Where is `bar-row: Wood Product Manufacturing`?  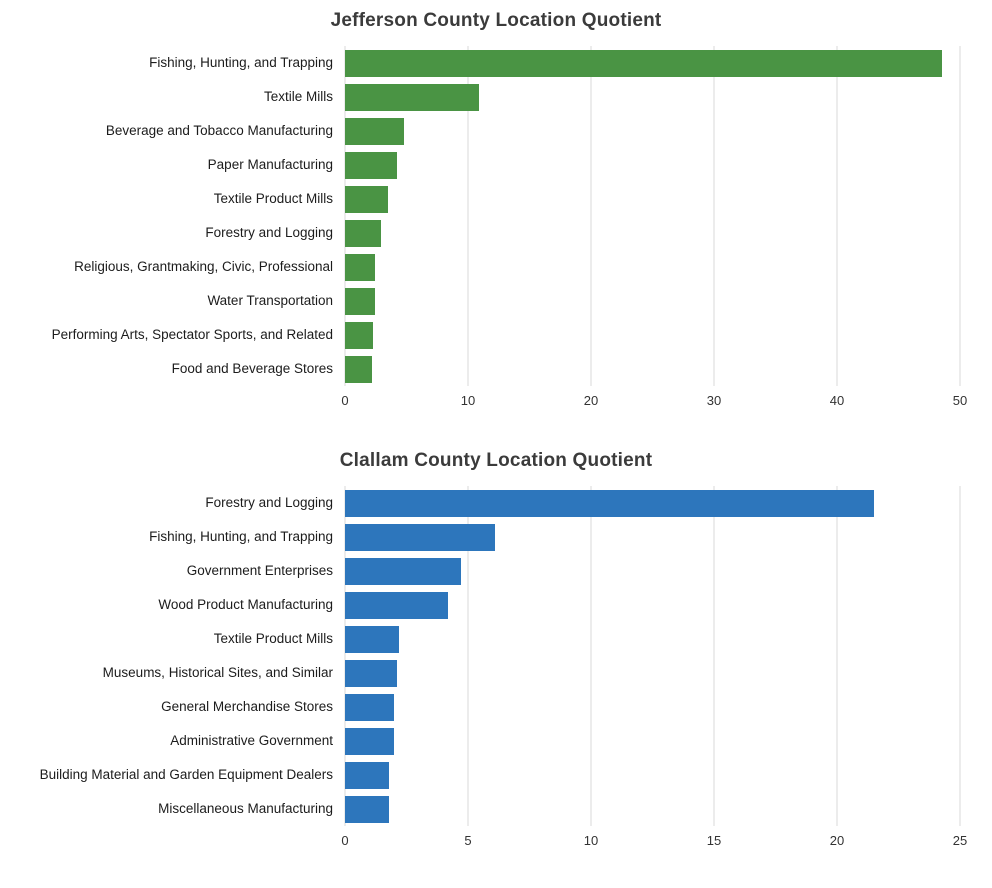 bar-row: Wood Product Manufacturing is located at coordinates (496, 605).